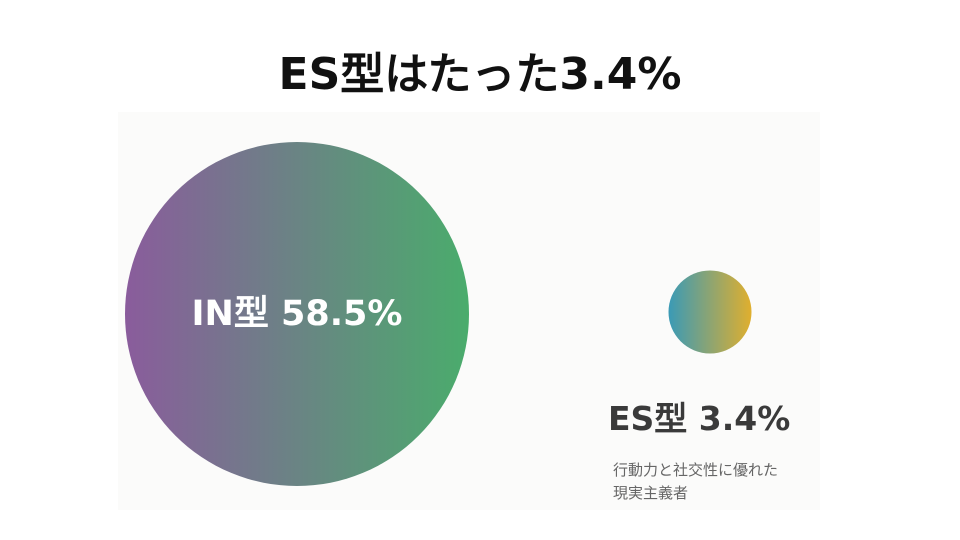 The height and width of the screenshot is (540, 960). I want to click on bubble-es-type-label: ES型 3.4%, so click(699, 418).